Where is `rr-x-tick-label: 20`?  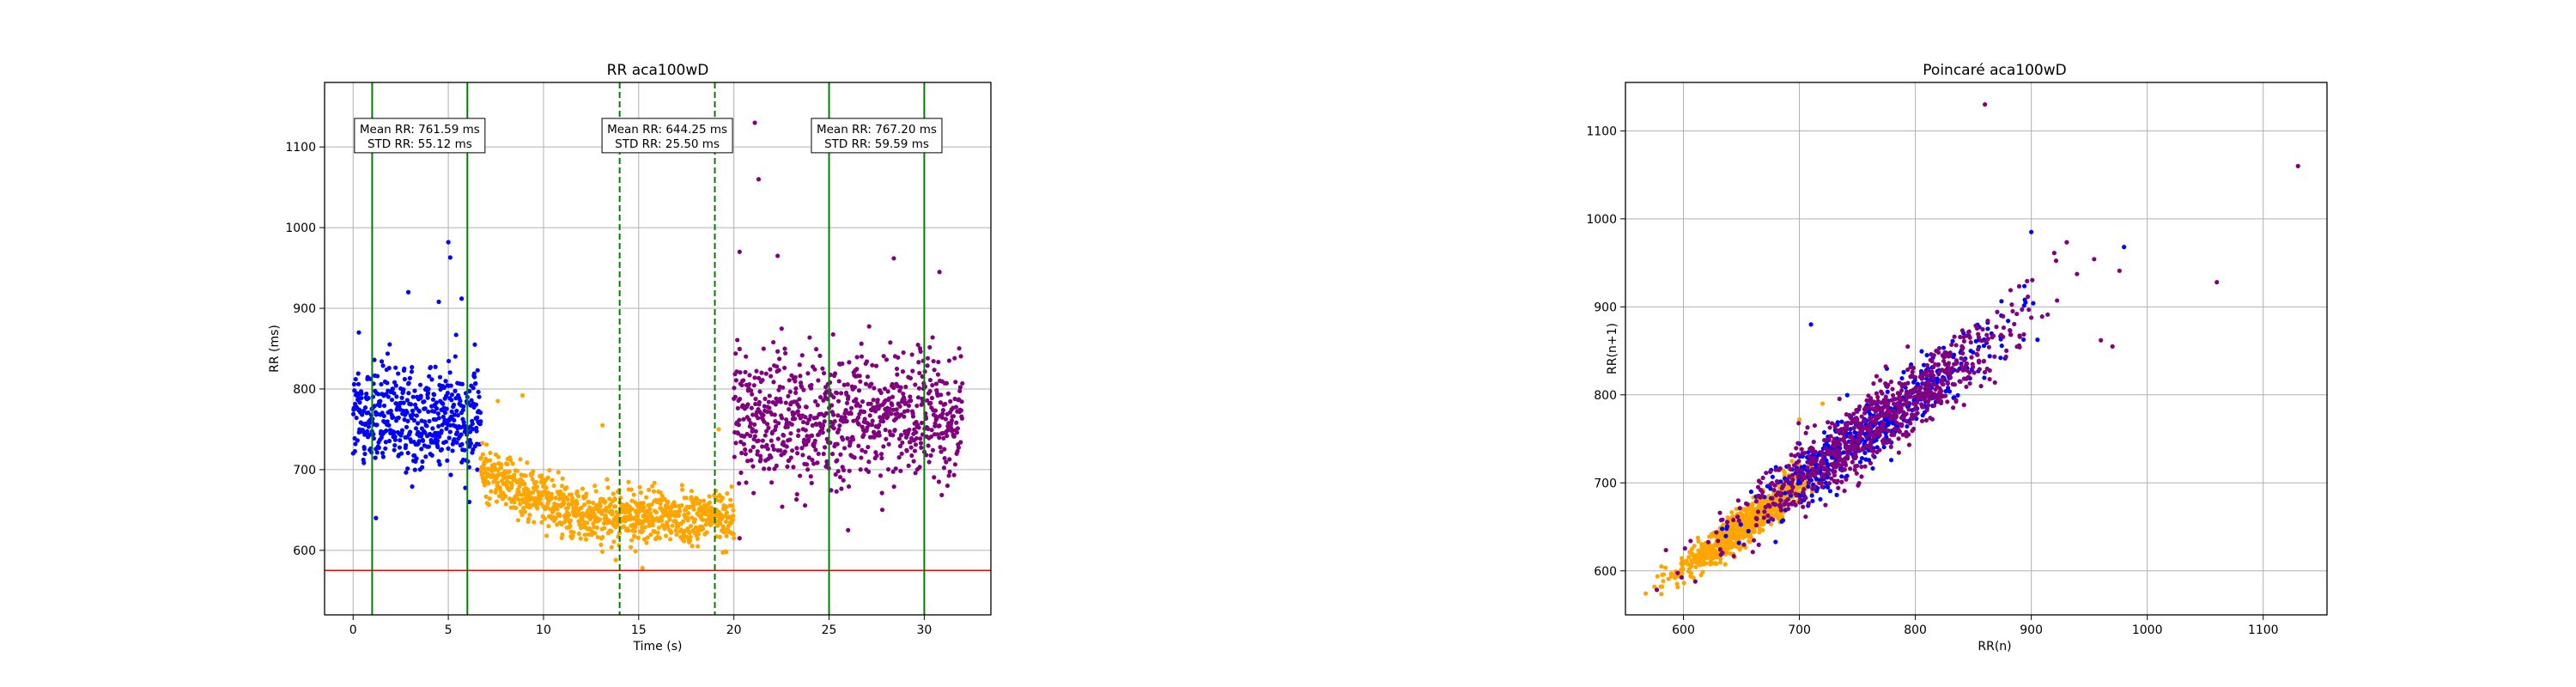 rr-x-tick-label: 20 is located at coordinates (734, 630).